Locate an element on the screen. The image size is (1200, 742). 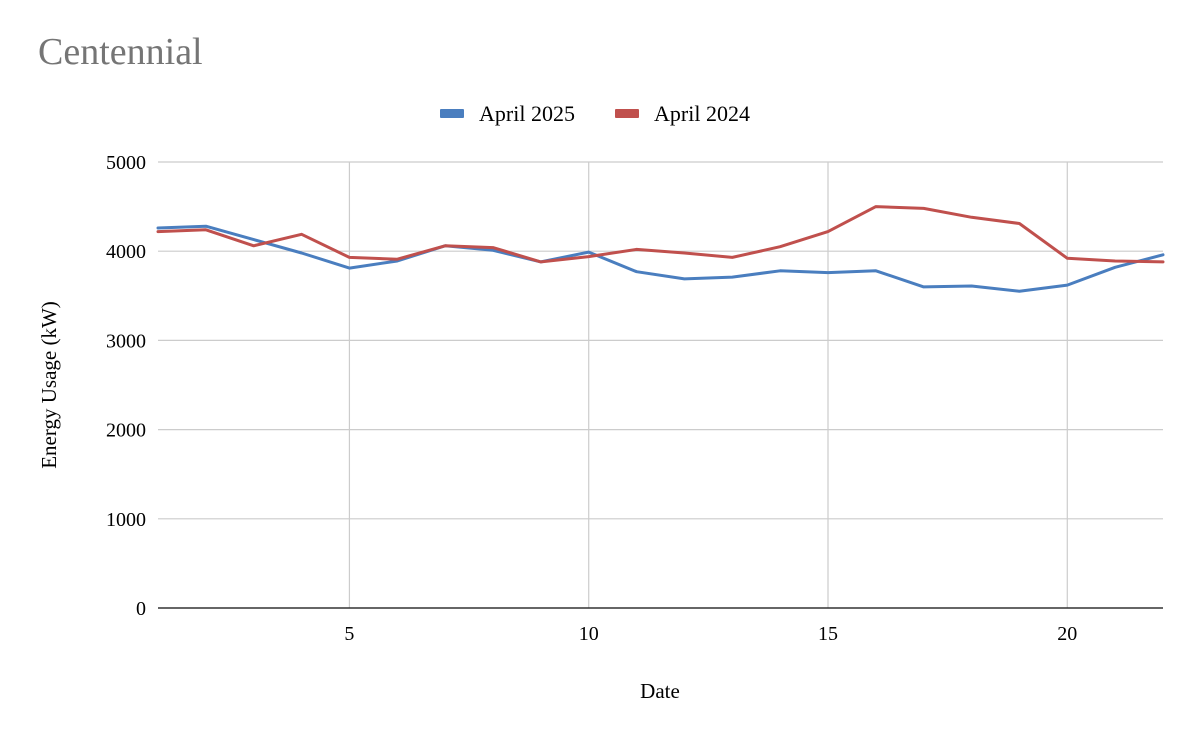
legend: April 2025 April 2024 is located at coordinates (595, 113).